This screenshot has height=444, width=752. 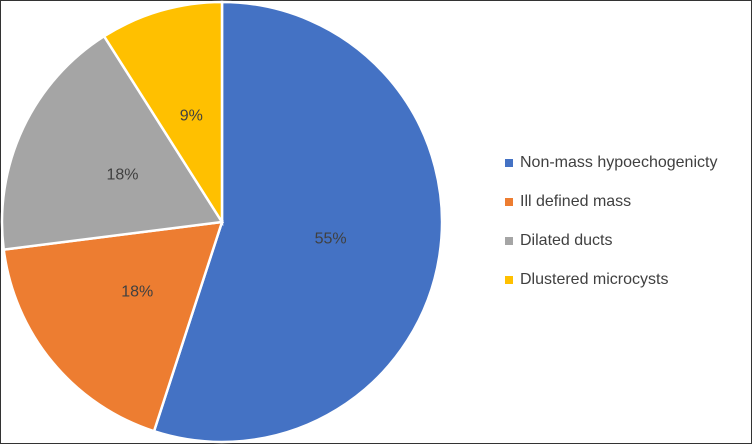 I want to click on legend-label: Dilated ducts, so click(x=566, y=240).